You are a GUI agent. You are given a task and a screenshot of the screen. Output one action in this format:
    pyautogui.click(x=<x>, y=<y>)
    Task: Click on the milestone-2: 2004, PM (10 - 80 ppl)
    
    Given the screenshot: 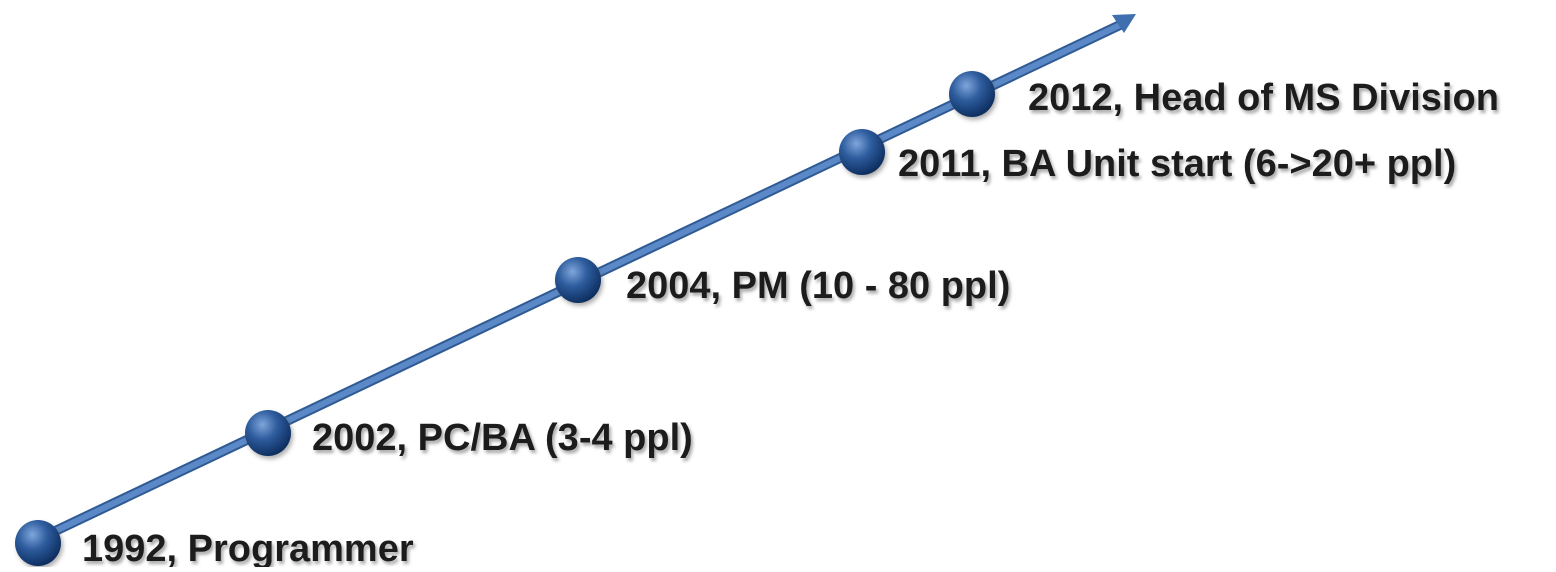 What is the action you would take?
    pyautogui.click(x=782, y=282)
    